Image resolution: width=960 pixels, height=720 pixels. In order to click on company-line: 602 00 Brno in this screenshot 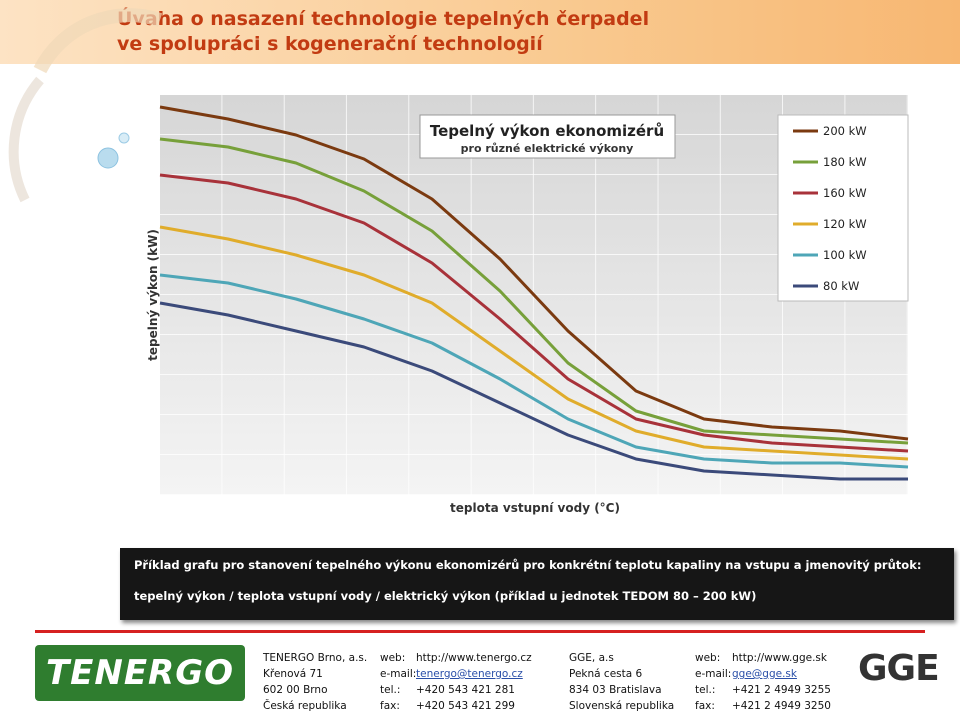, I will do `click(295, 690)`.